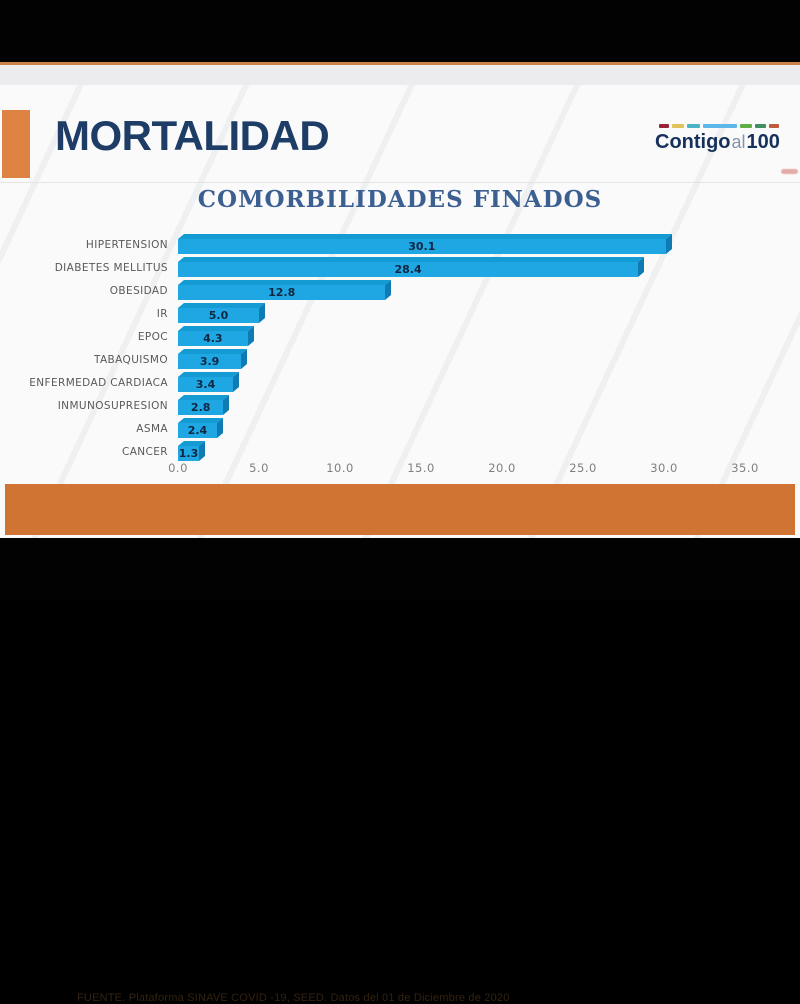  I want to click on logo-dashes, so click(719, 126).